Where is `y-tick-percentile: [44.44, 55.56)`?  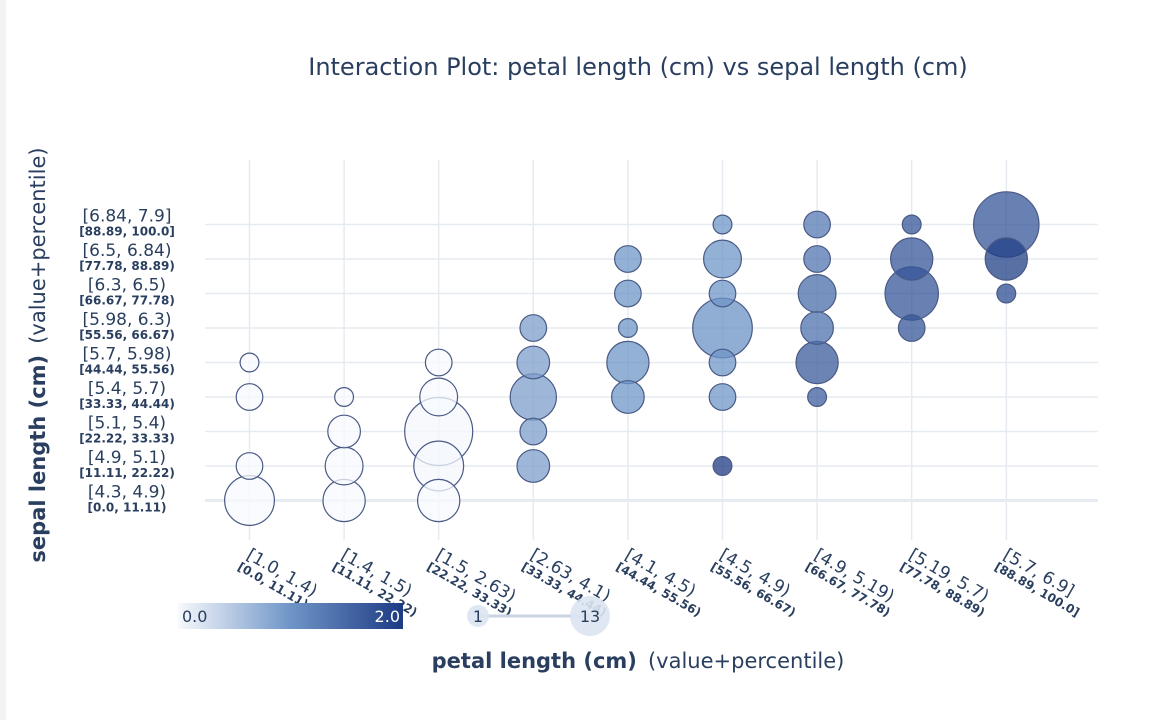 y-tick-percentile: [44.44, 55.56) is located at coordinates (127, 370).